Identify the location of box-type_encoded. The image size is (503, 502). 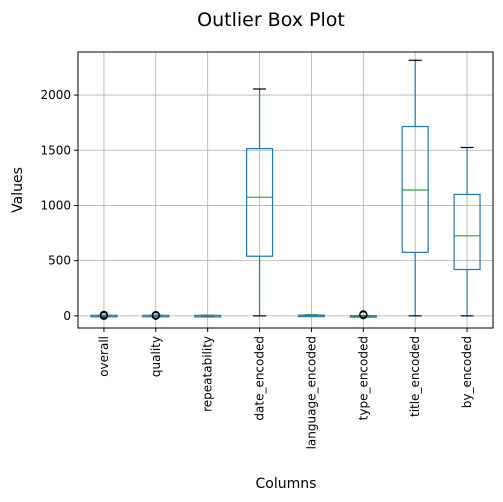
(363, 315).